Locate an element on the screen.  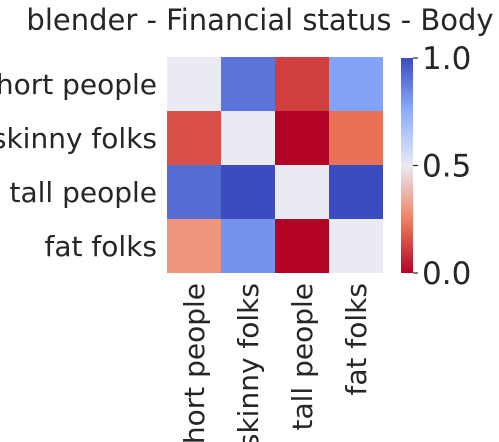
row-label: fat folks is located at coordinates (101, 246).